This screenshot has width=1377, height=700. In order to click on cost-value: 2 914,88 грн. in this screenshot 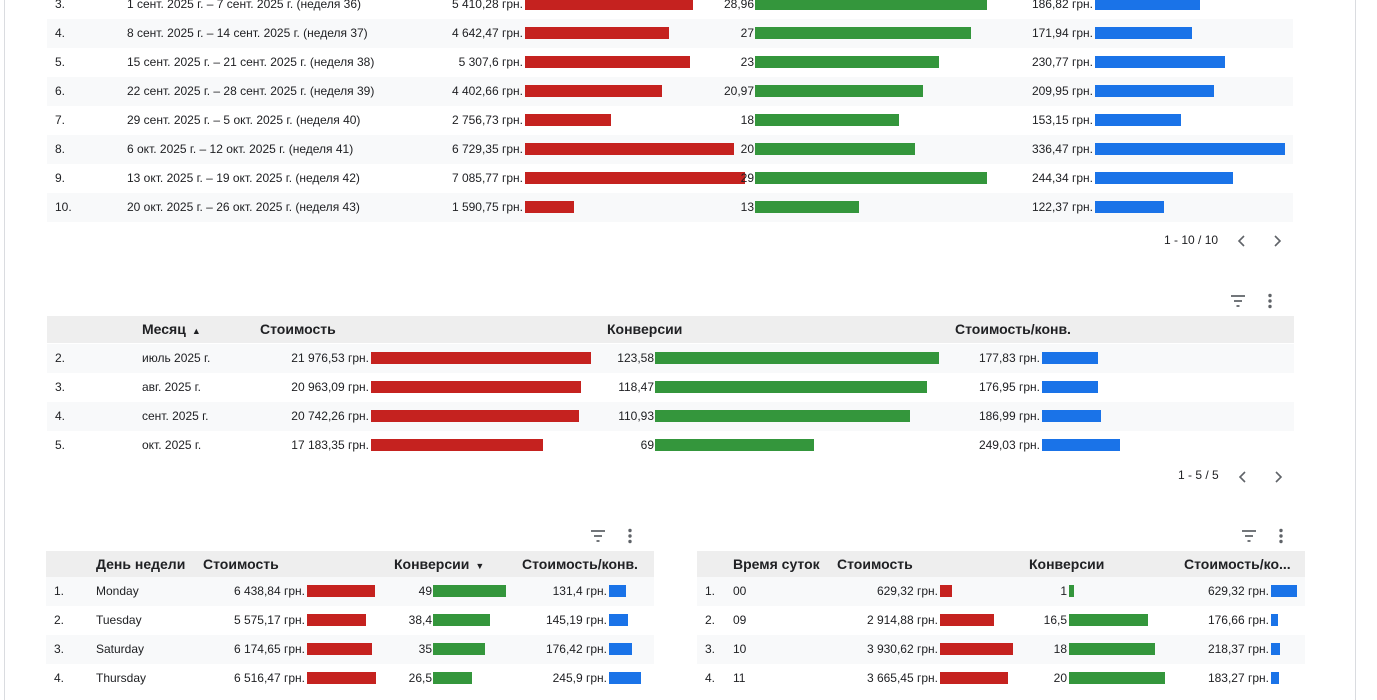, I will do `click(902, 620)`.